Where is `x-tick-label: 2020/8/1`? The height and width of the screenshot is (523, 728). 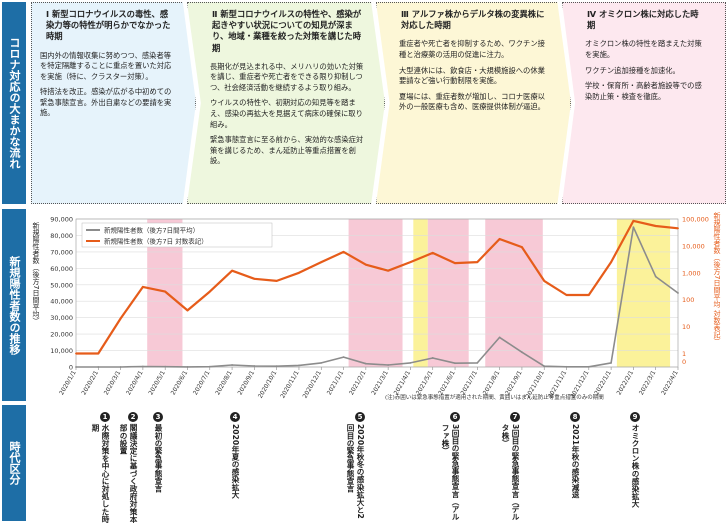
x-tick-label: 2020/8/1 is located at coordinates (224, 382).